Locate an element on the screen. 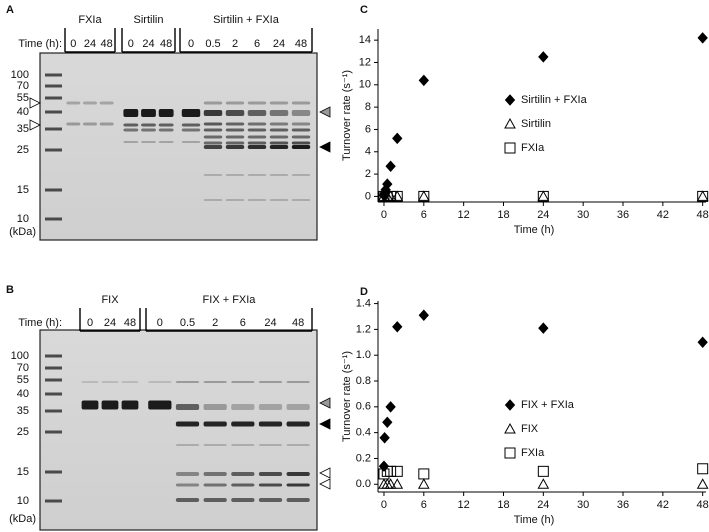  group-label: Sirtilin + FXIa is located at coordinates (246, 20).